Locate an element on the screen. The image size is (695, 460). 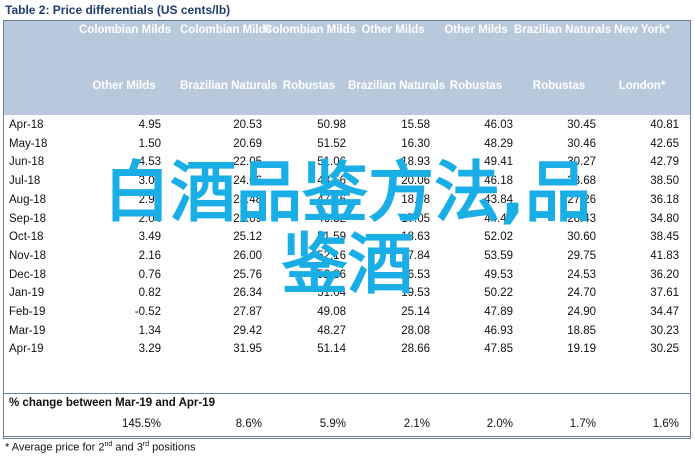
cell: 46.93 is located at coordinates (498, 330).